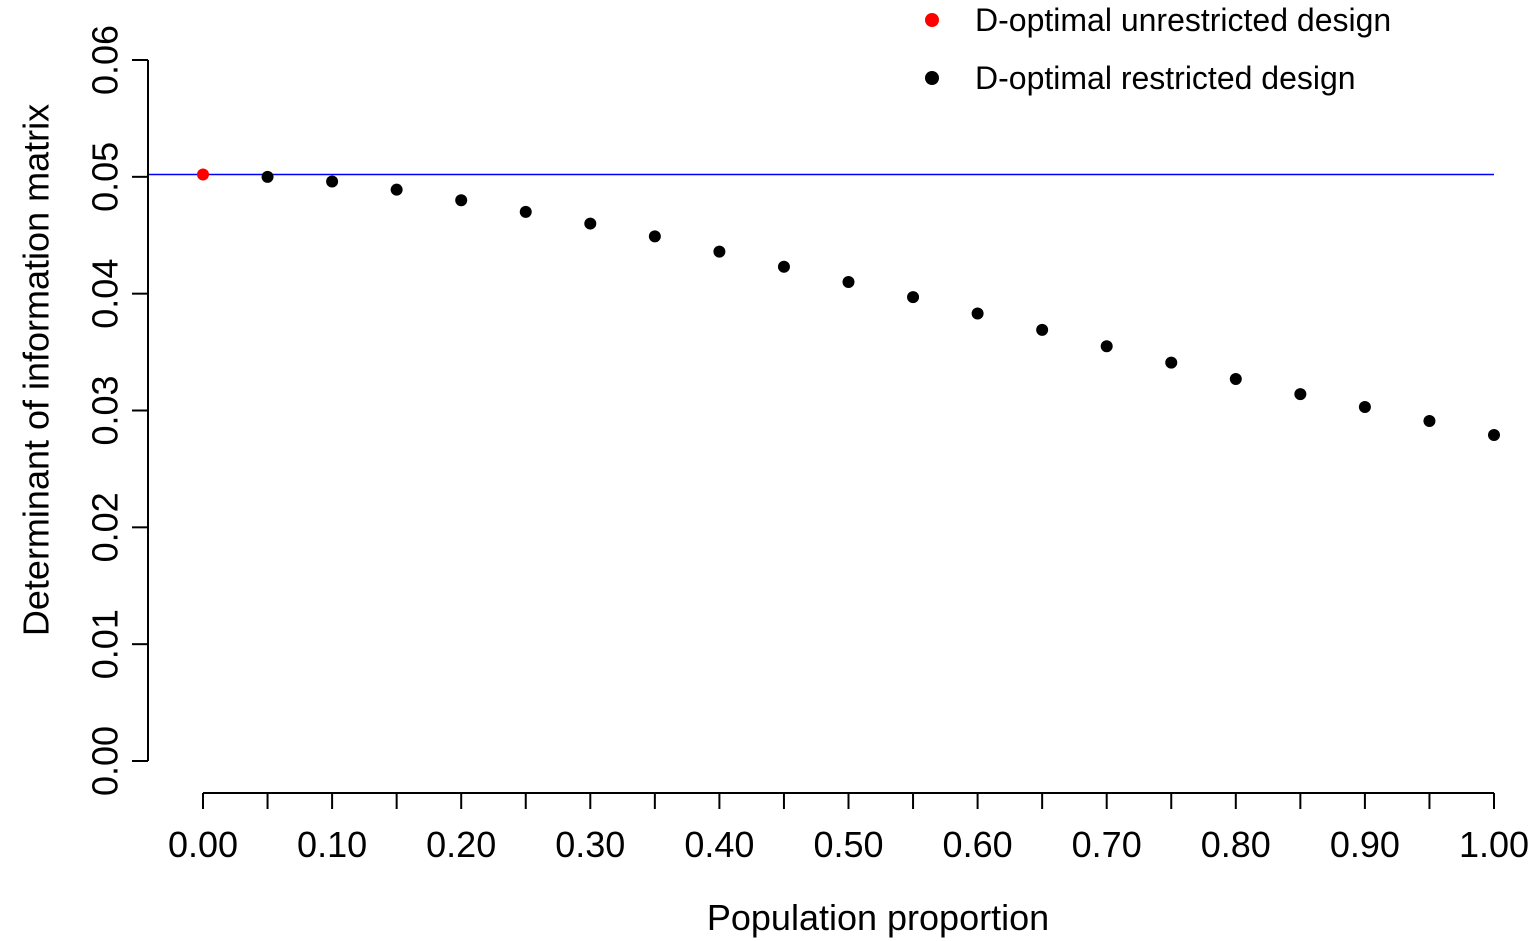 This screenshot has height=941, width=1536. I want to click on legend-label: D-optimal restricted design, so click(1165, 78).